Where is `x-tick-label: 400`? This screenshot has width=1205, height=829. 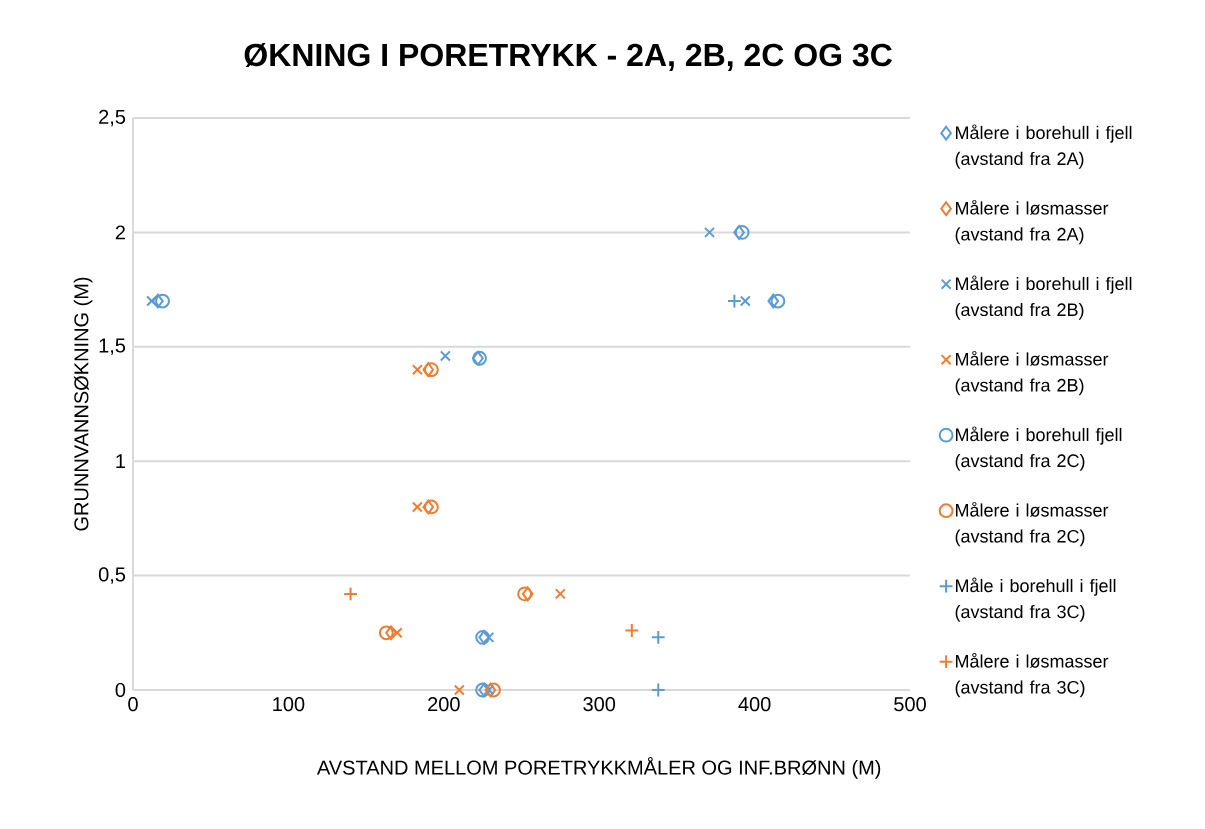
x-tick-label: 400 is located at coordinates (754, 704).